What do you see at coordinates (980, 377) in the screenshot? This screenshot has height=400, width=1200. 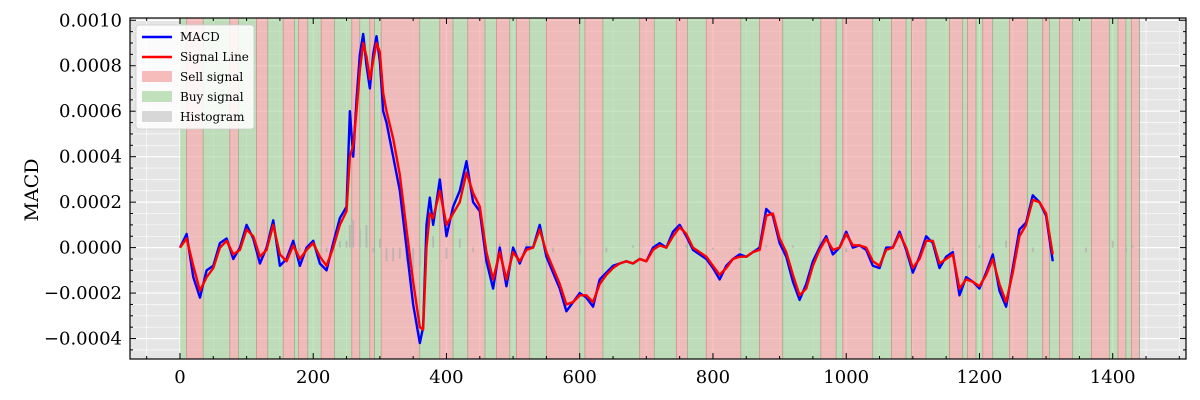 I see `x-tick-label: 1200` at bounding box center [980, 377].